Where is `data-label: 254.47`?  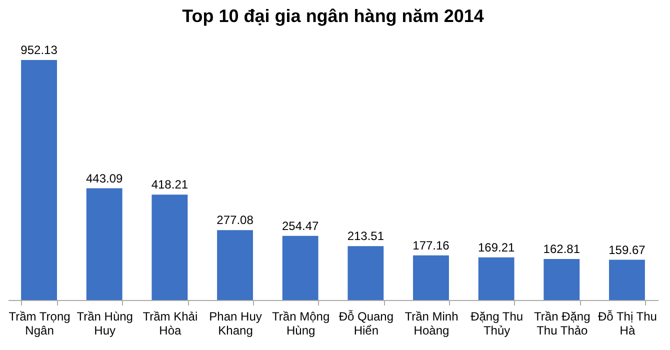 data-label: 254.47 is located at coordinates (301, 225).